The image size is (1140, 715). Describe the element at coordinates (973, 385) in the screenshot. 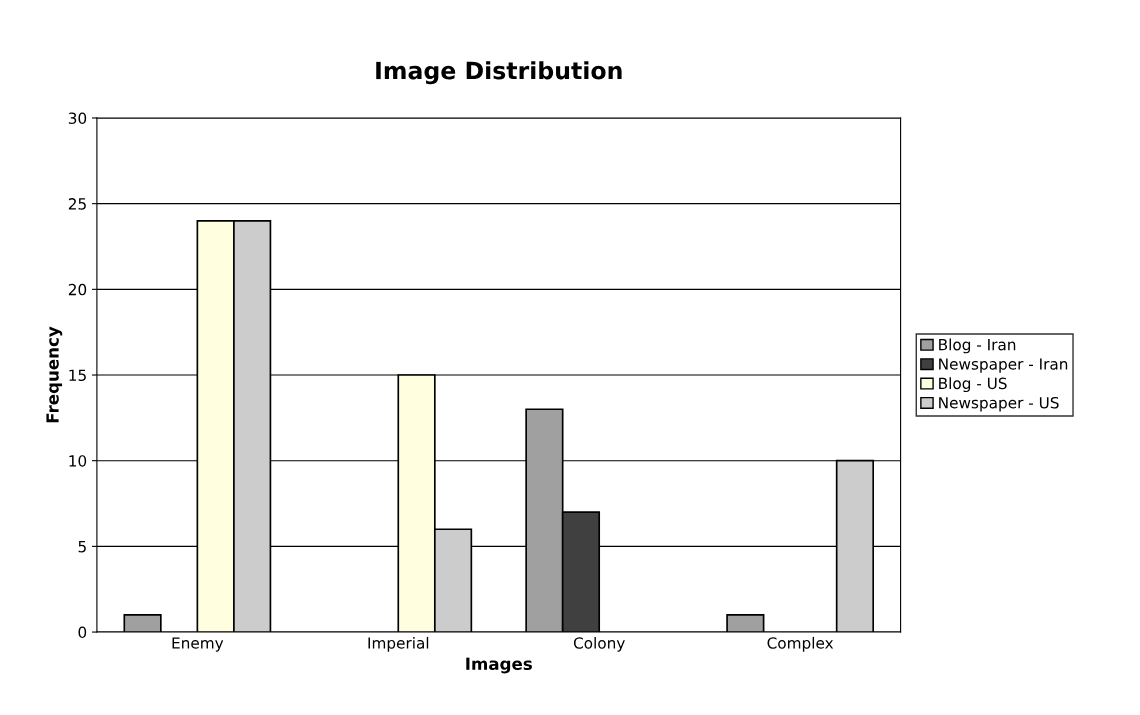

I see `legend-label: Blog - US` at that location.